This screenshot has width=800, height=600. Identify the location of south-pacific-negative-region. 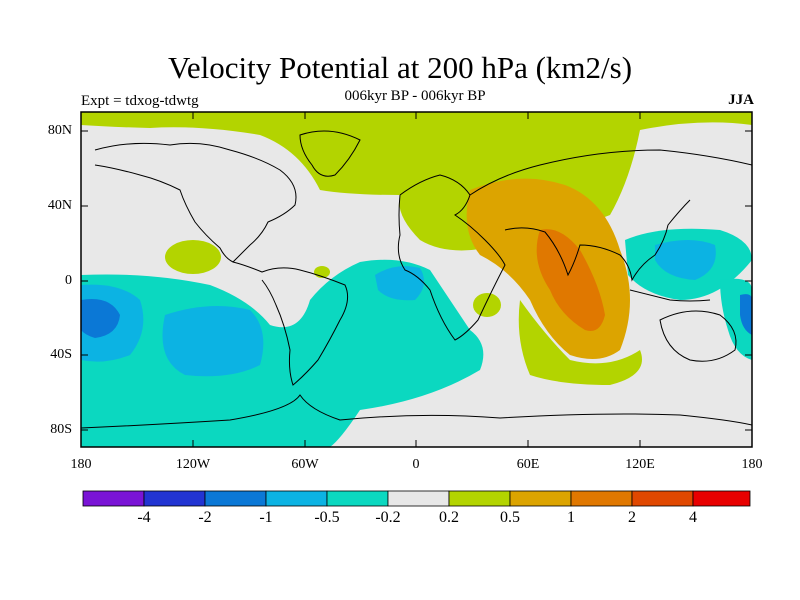
(213, 341).